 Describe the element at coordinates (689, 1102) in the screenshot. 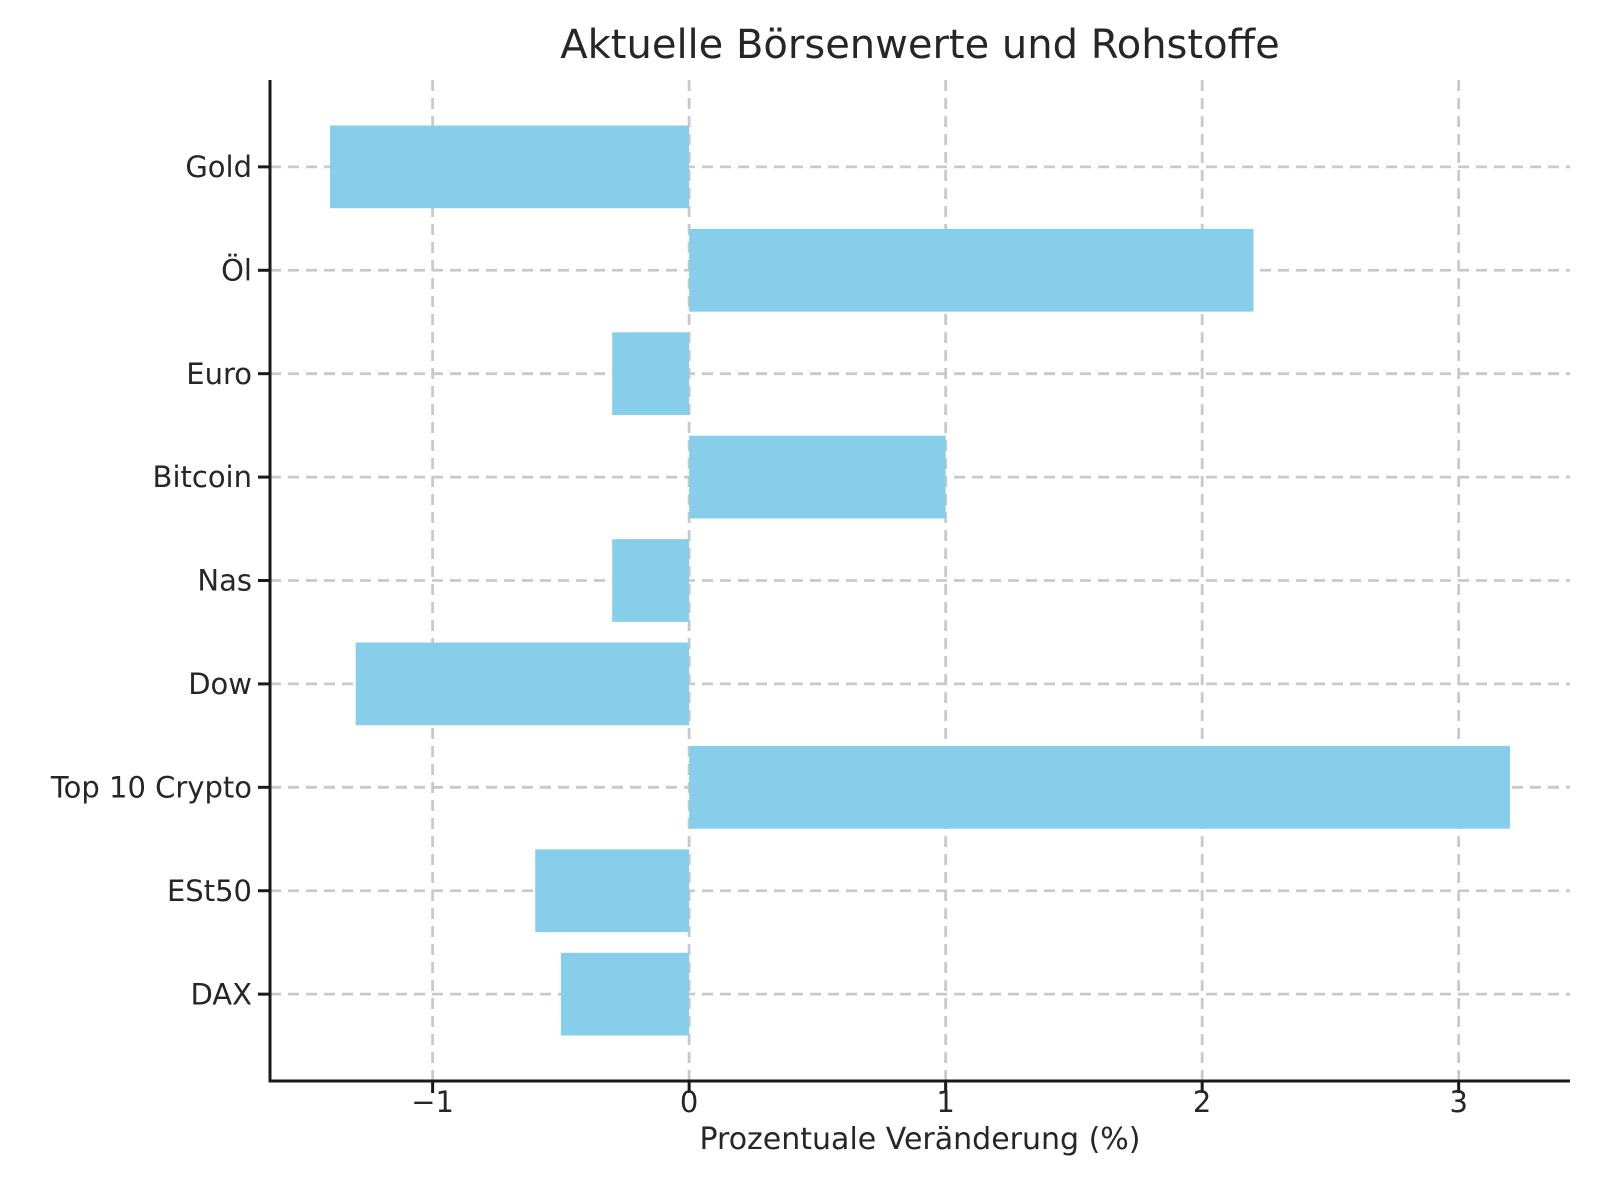

I see `x-tick-label: 0` at that location.